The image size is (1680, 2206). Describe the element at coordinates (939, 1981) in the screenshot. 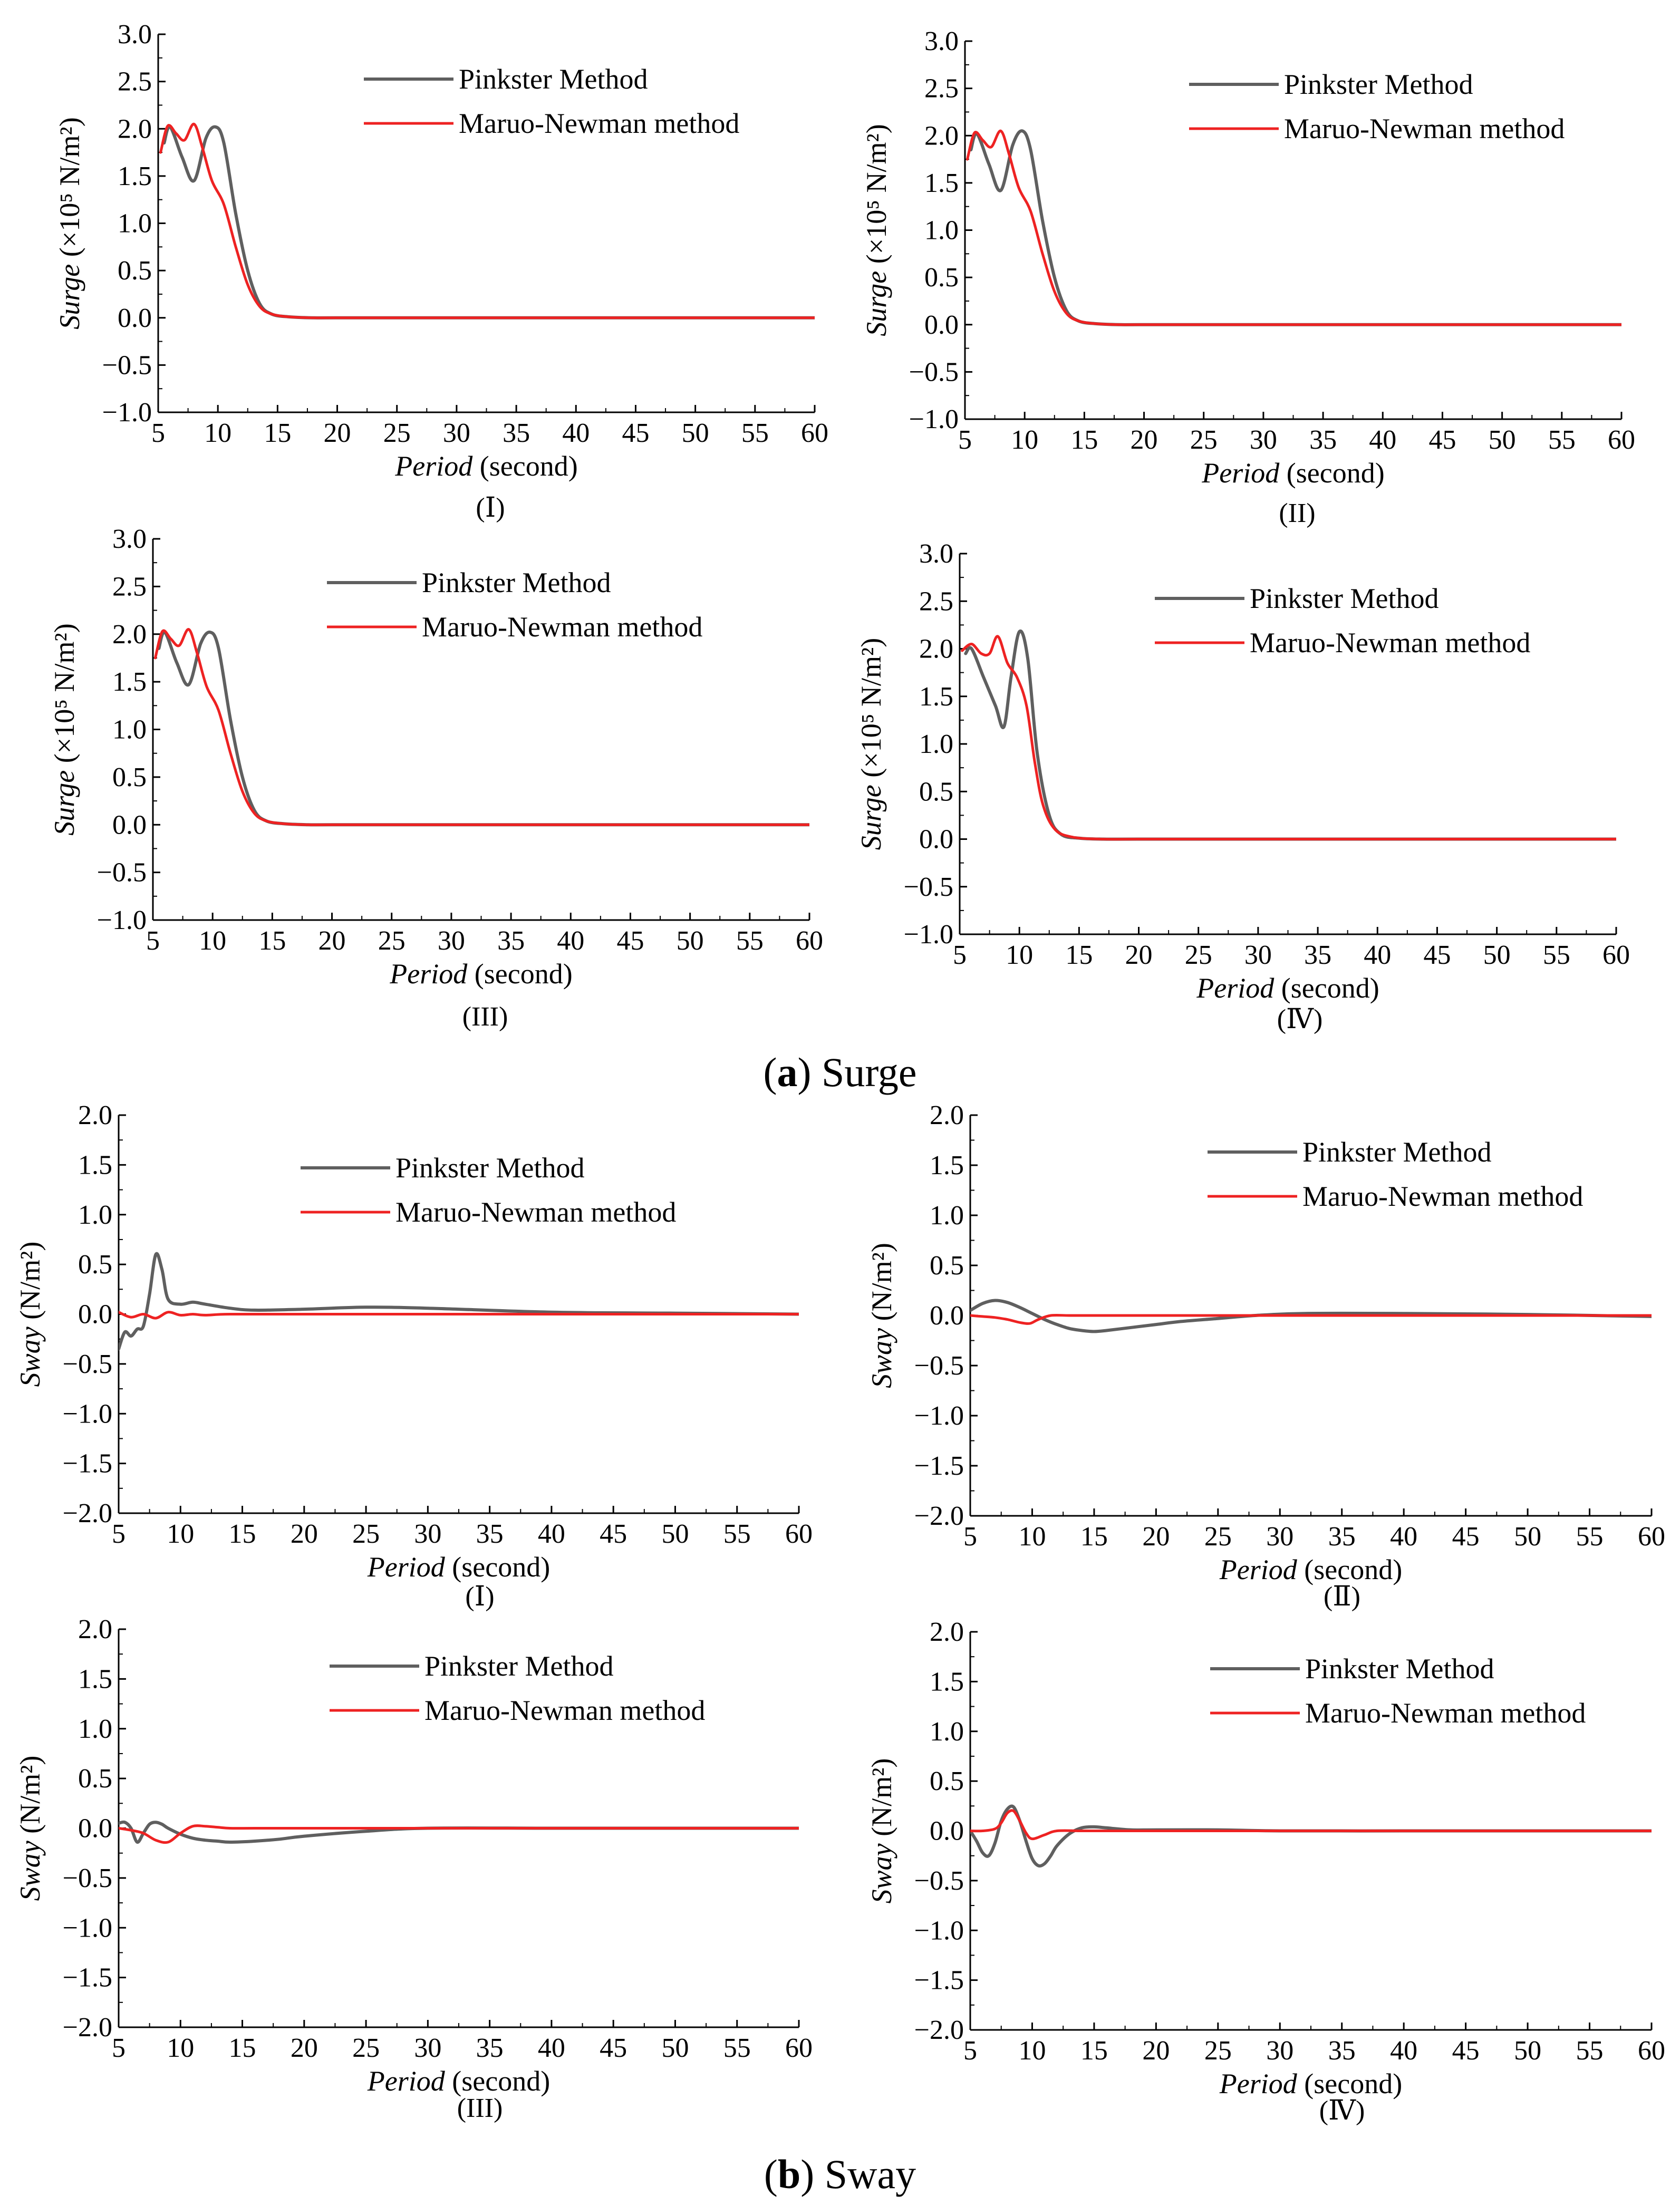

I see `y-tick-label: −1.5` at that location.